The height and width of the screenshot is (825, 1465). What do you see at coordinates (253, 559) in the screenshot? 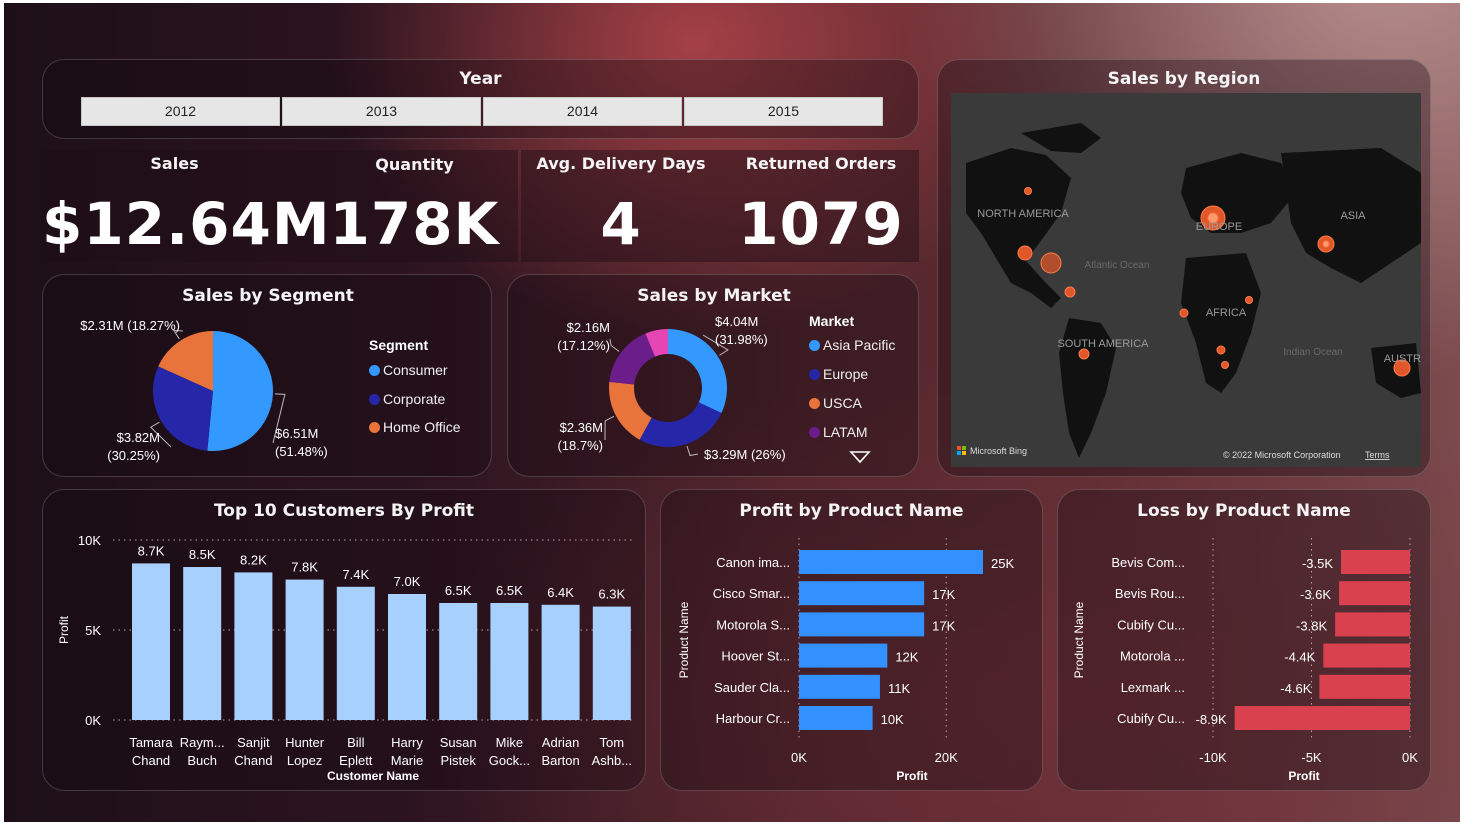
I see `bar-value-label: 8.2K` at bounding box center [253, 559].